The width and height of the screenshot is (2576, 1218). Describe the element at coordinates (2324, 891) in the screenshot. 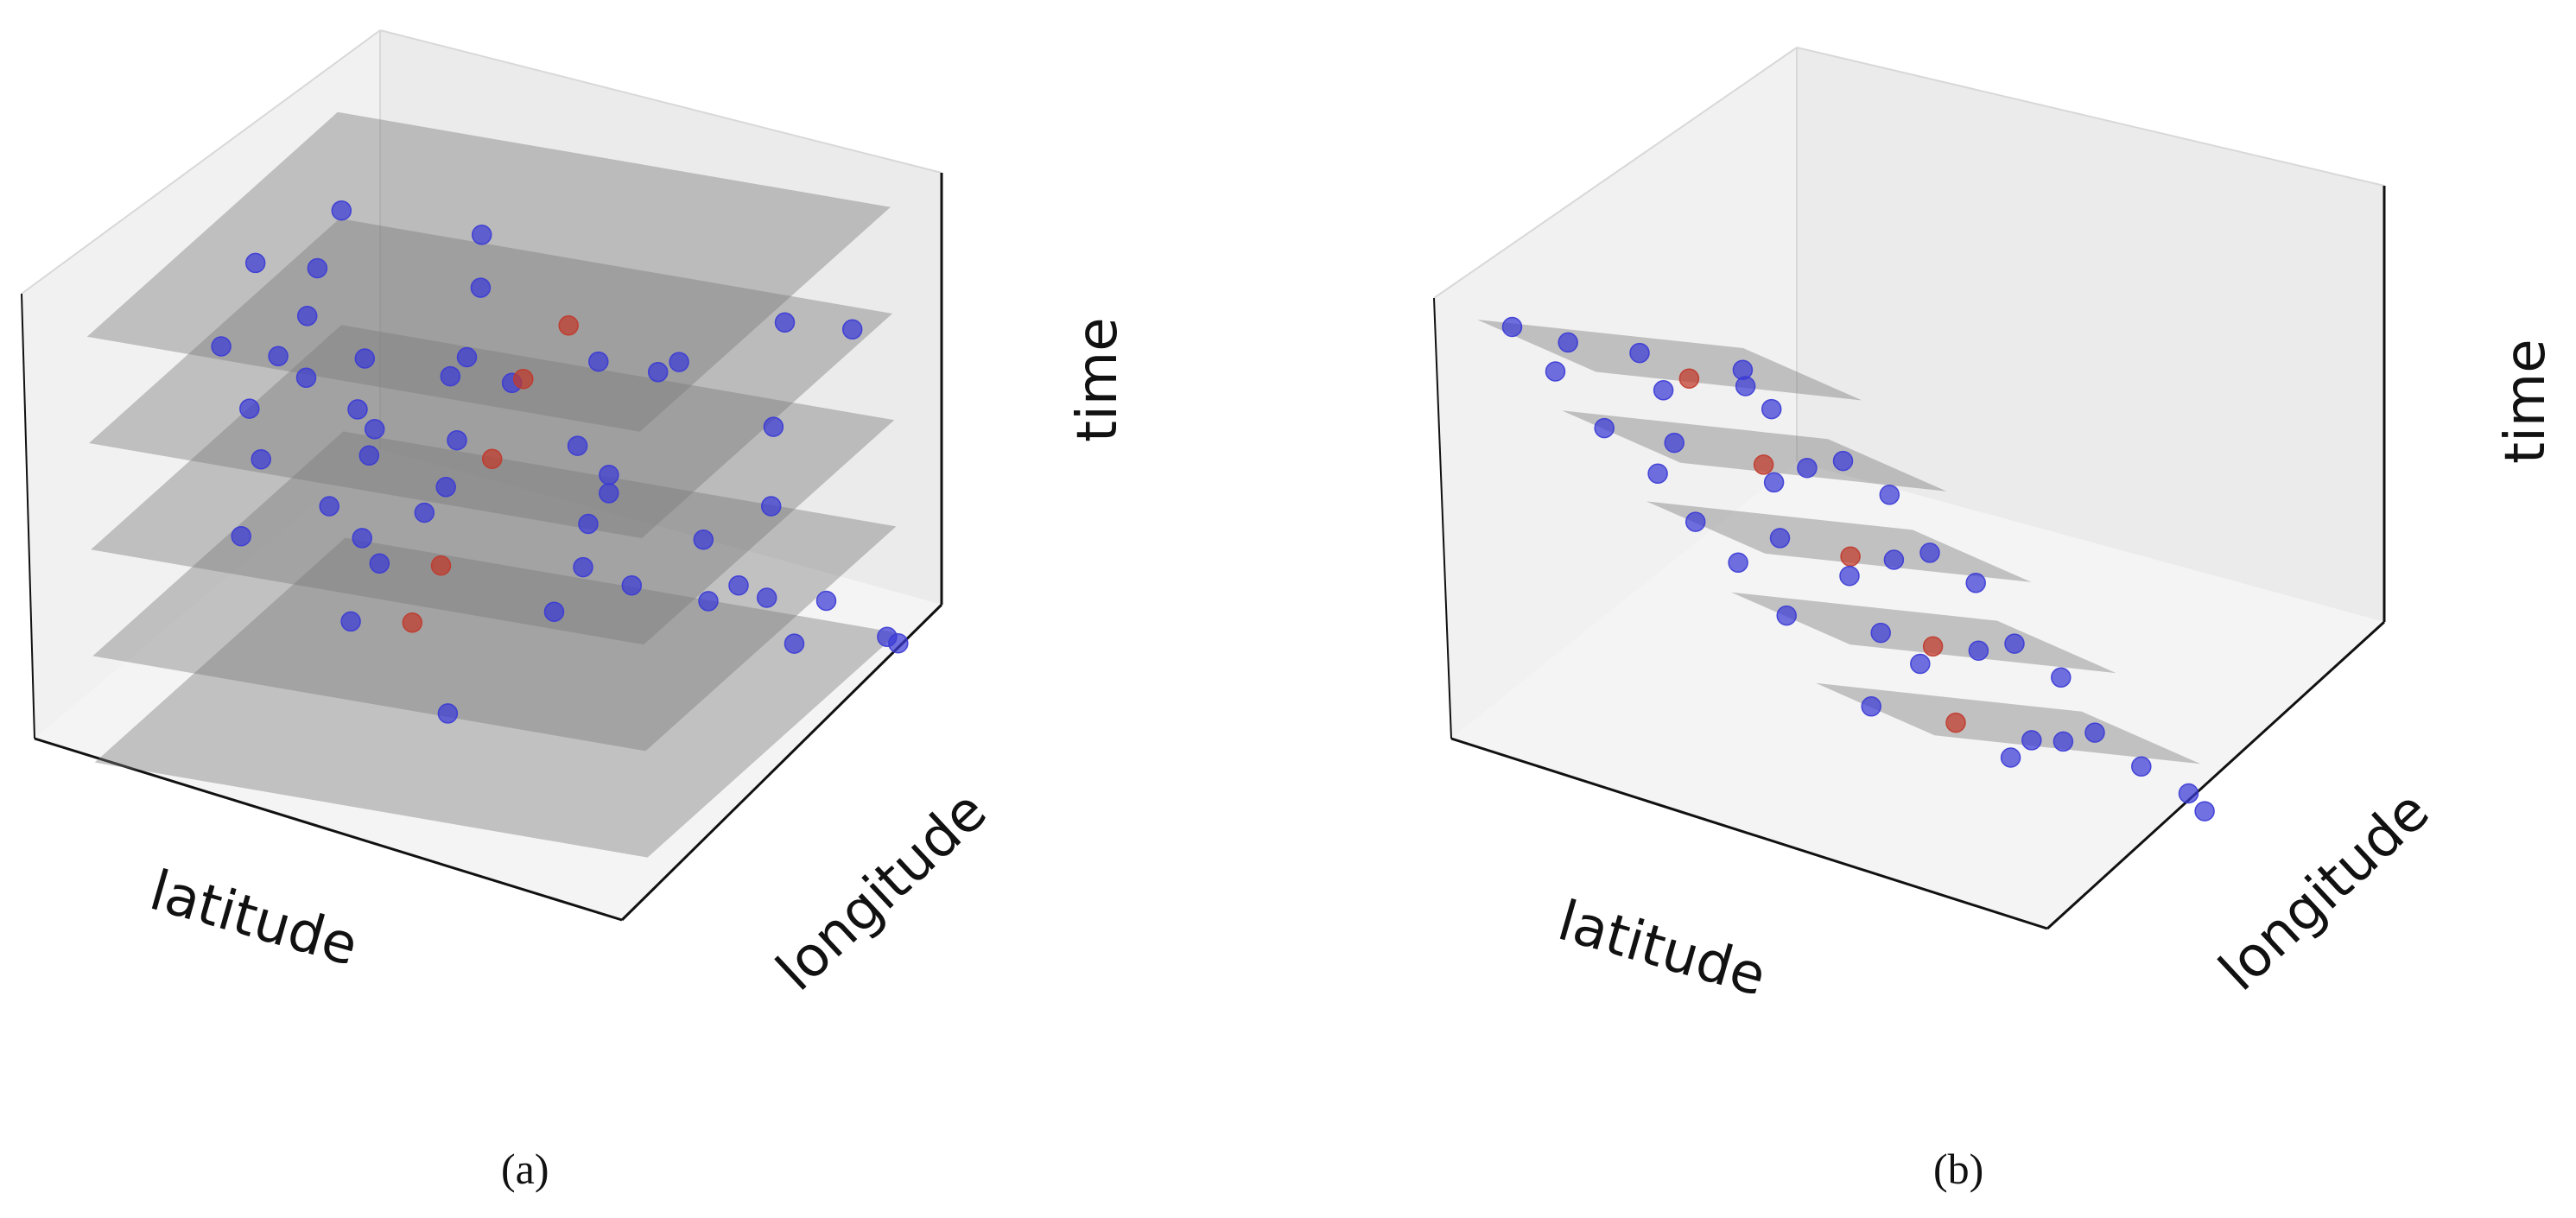

I see `panel-b-y-axis-label: longitude` at that location.